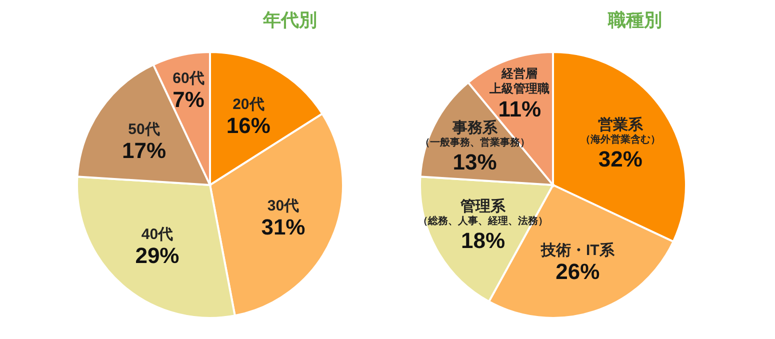 The height and width of the screenshot is (339, 775). Describe the element at coordinates (483, 240) in the screenshot. I see `data-label: 18%` at that location.